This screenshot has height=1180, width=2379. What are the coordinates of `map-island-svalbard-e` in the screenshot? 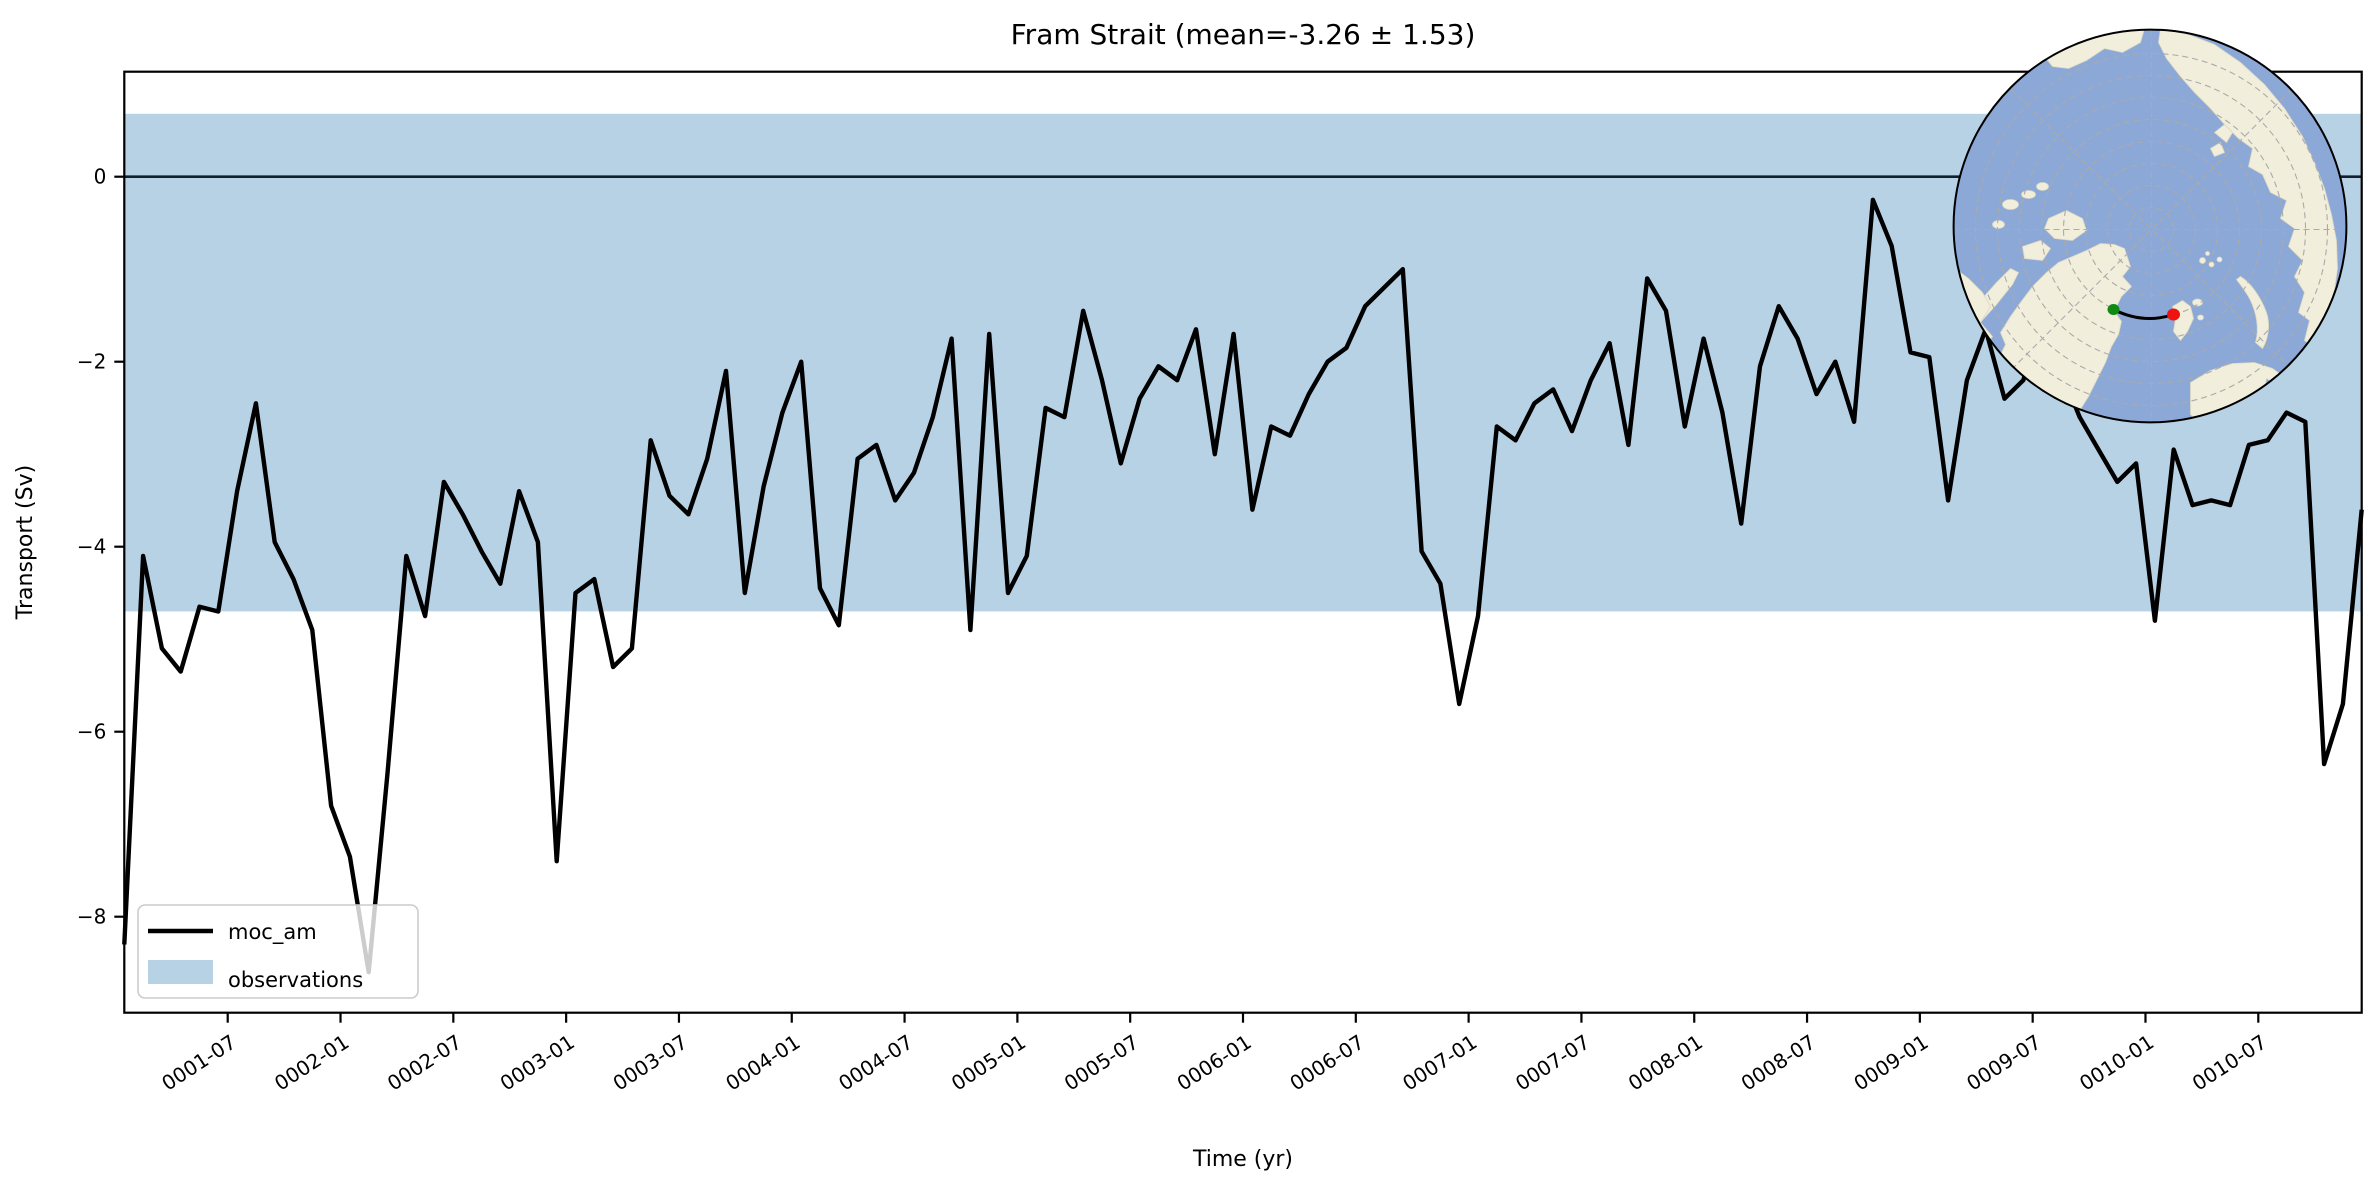 It's located at (2200, 317).